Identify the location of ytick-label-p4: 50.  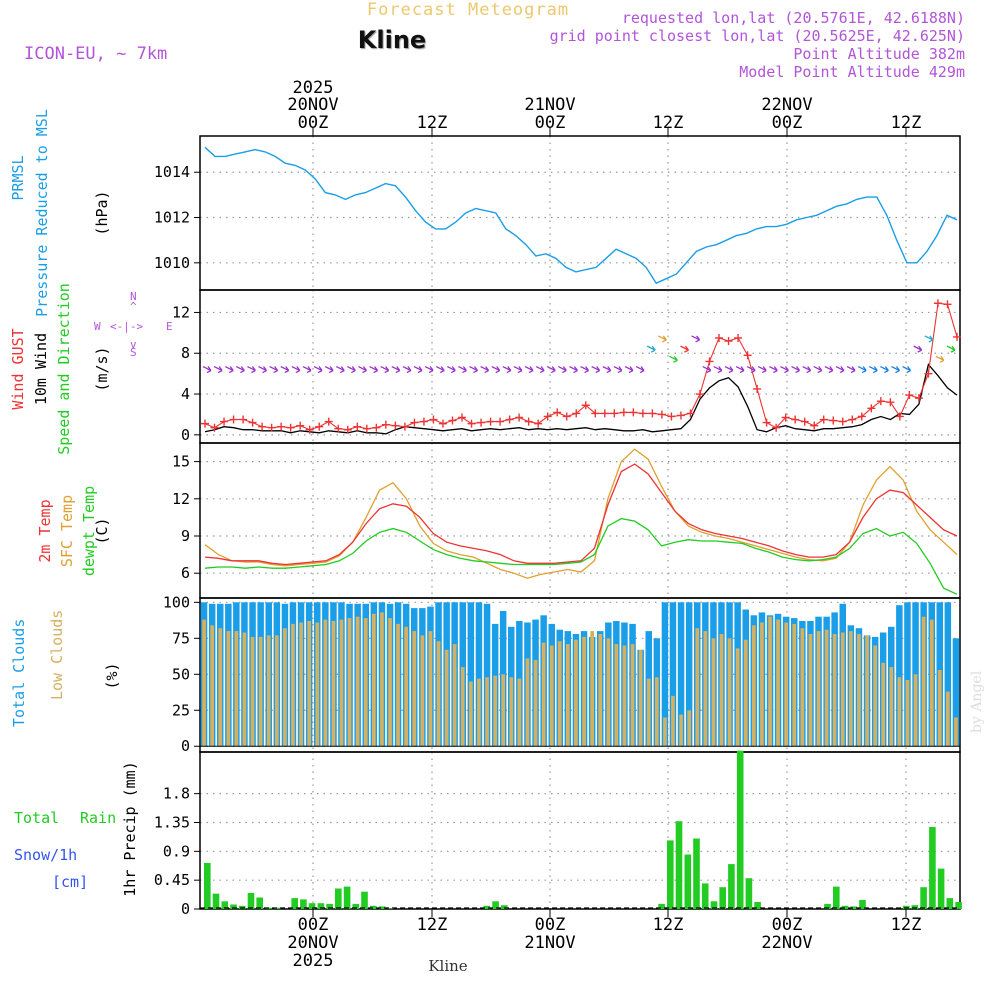
(181, 674).